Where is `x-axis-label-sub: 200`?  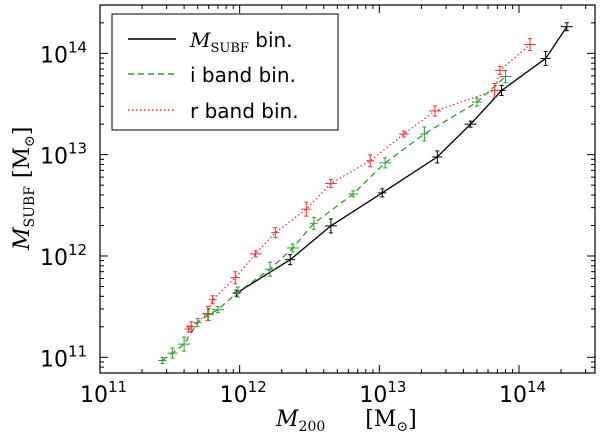 x-axis-label-sub: 200 is located at coordinates (312, 427).